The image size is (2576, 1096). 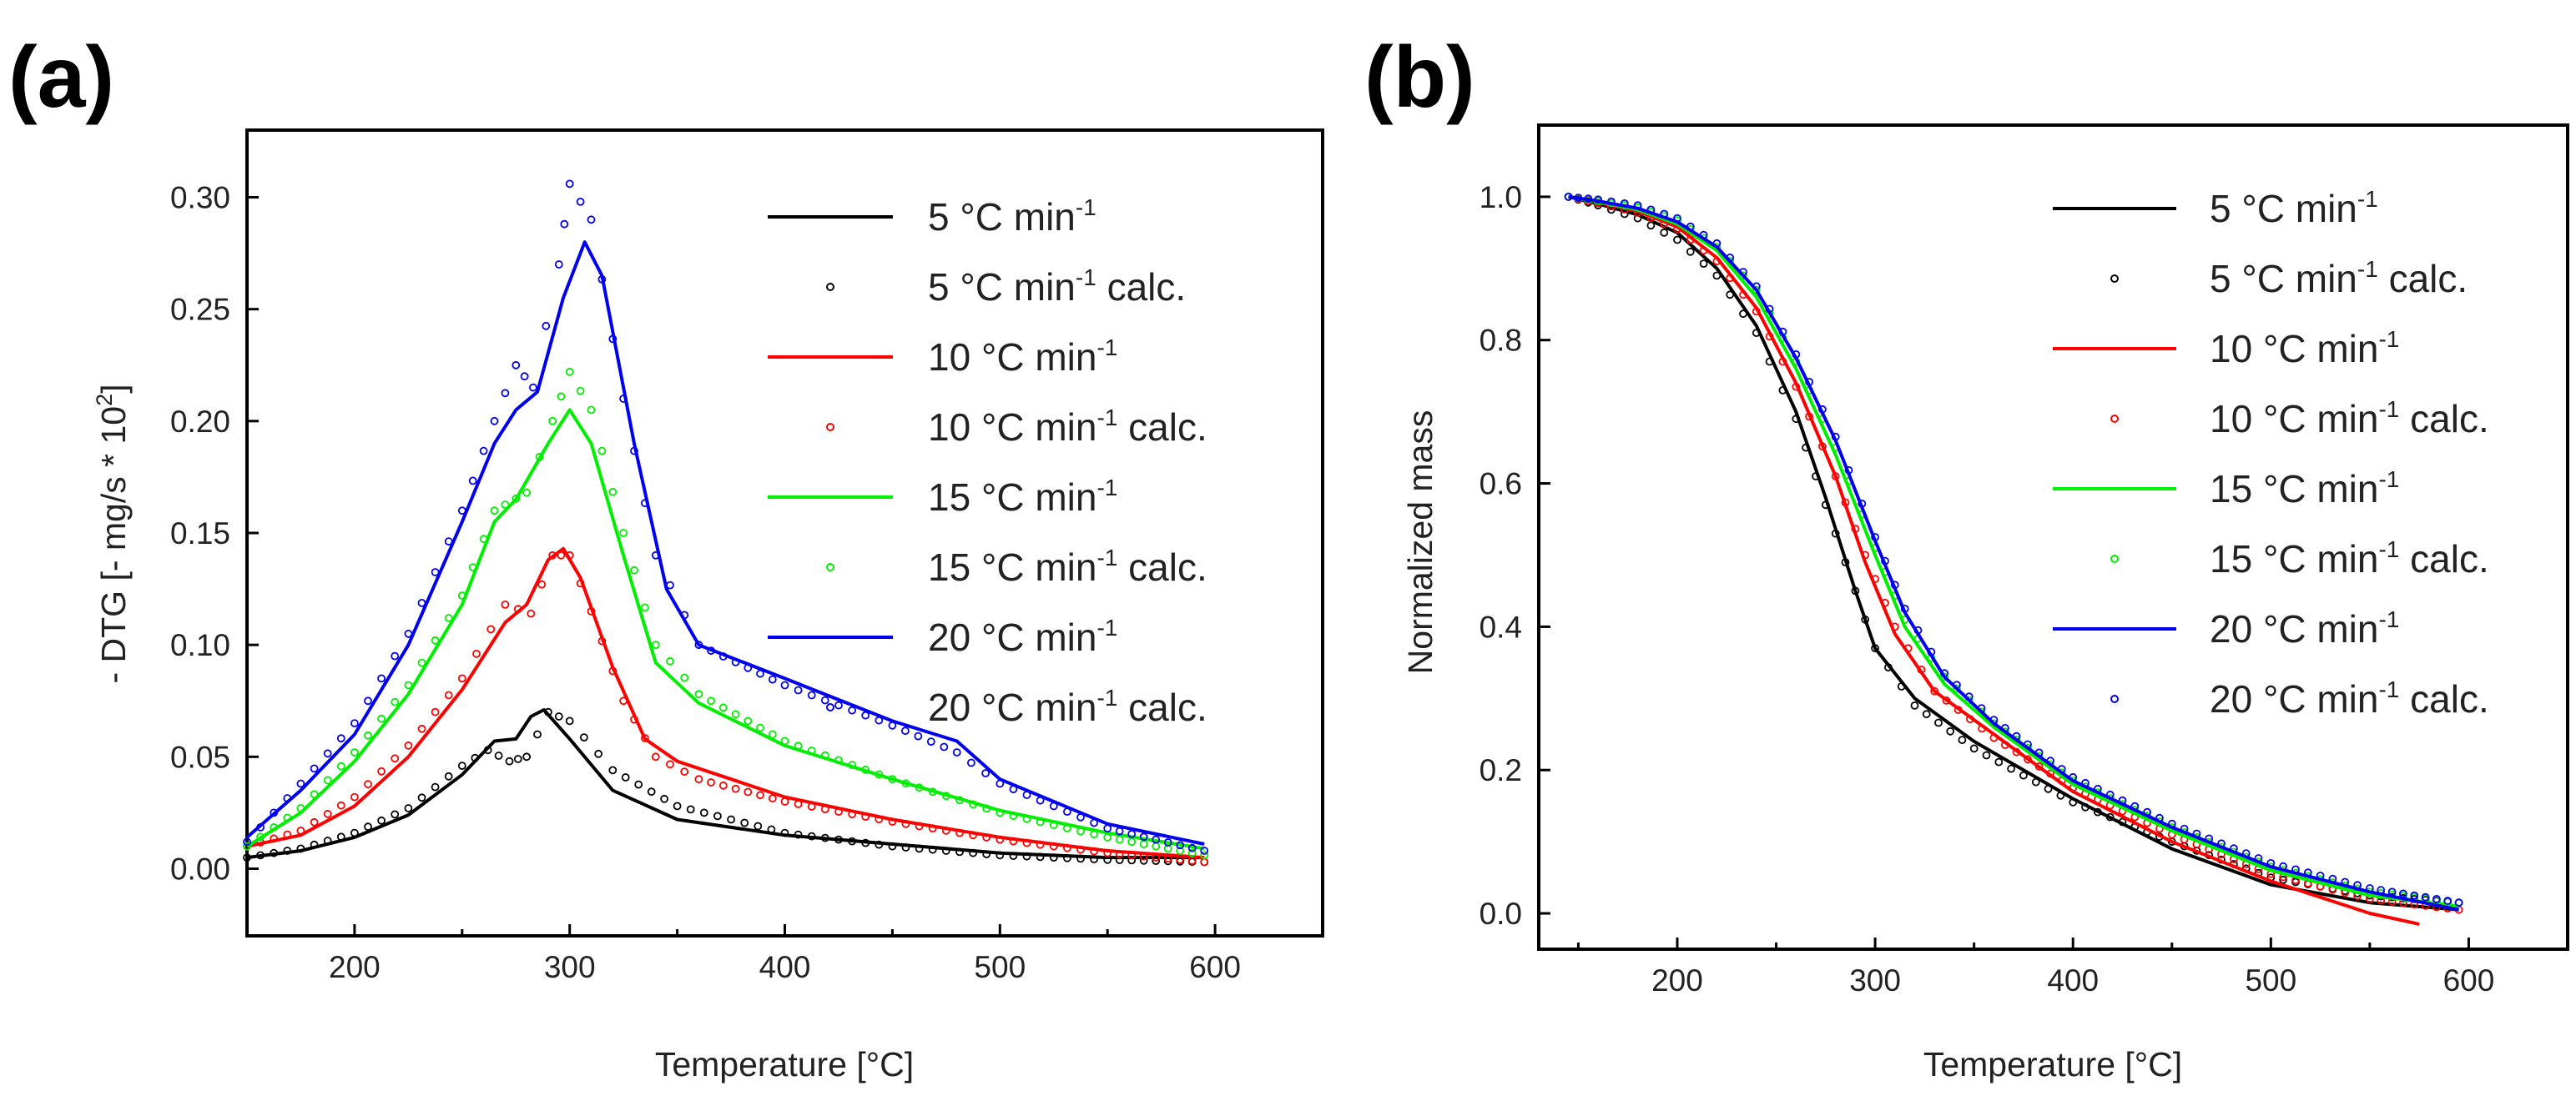 I want to click on y-tick-label: 0.30, so click(x=200, y=198).